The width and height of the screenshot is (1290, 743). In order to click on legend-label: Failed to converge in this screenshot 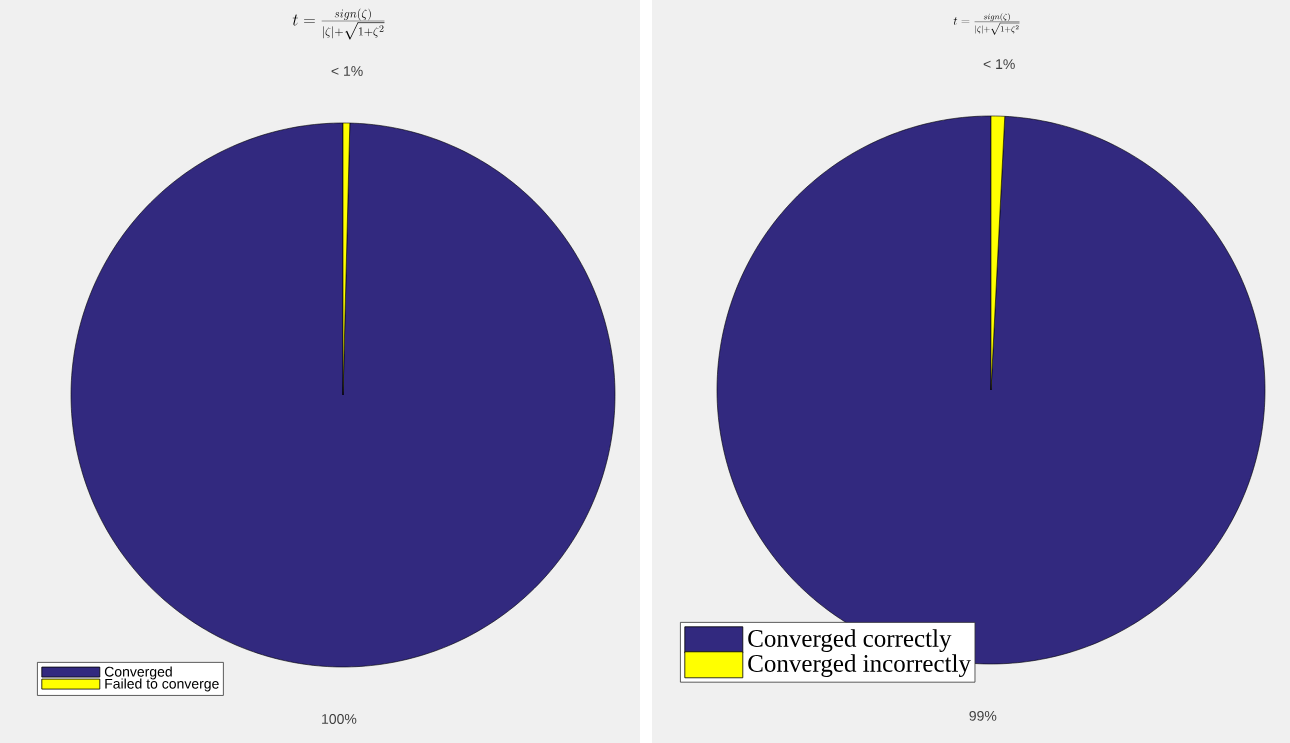, I will do `click(162, 685)`.